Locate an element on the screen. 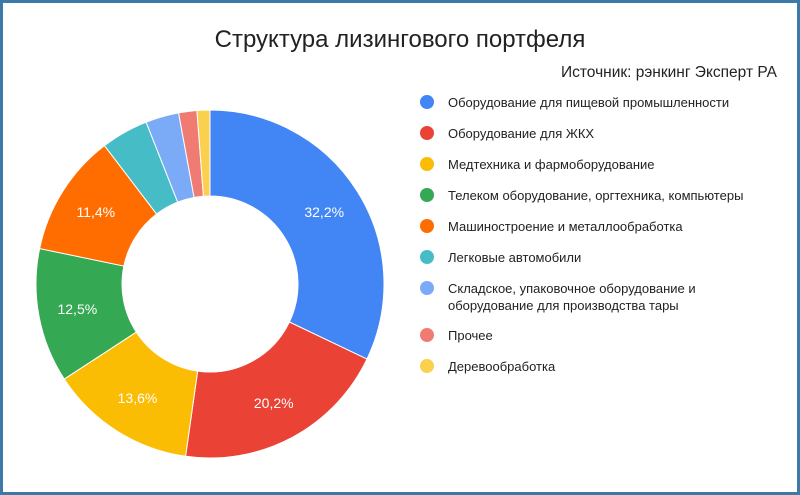  legend-label: Оборудование для ЖКХ is located at coordinates (521, 133).